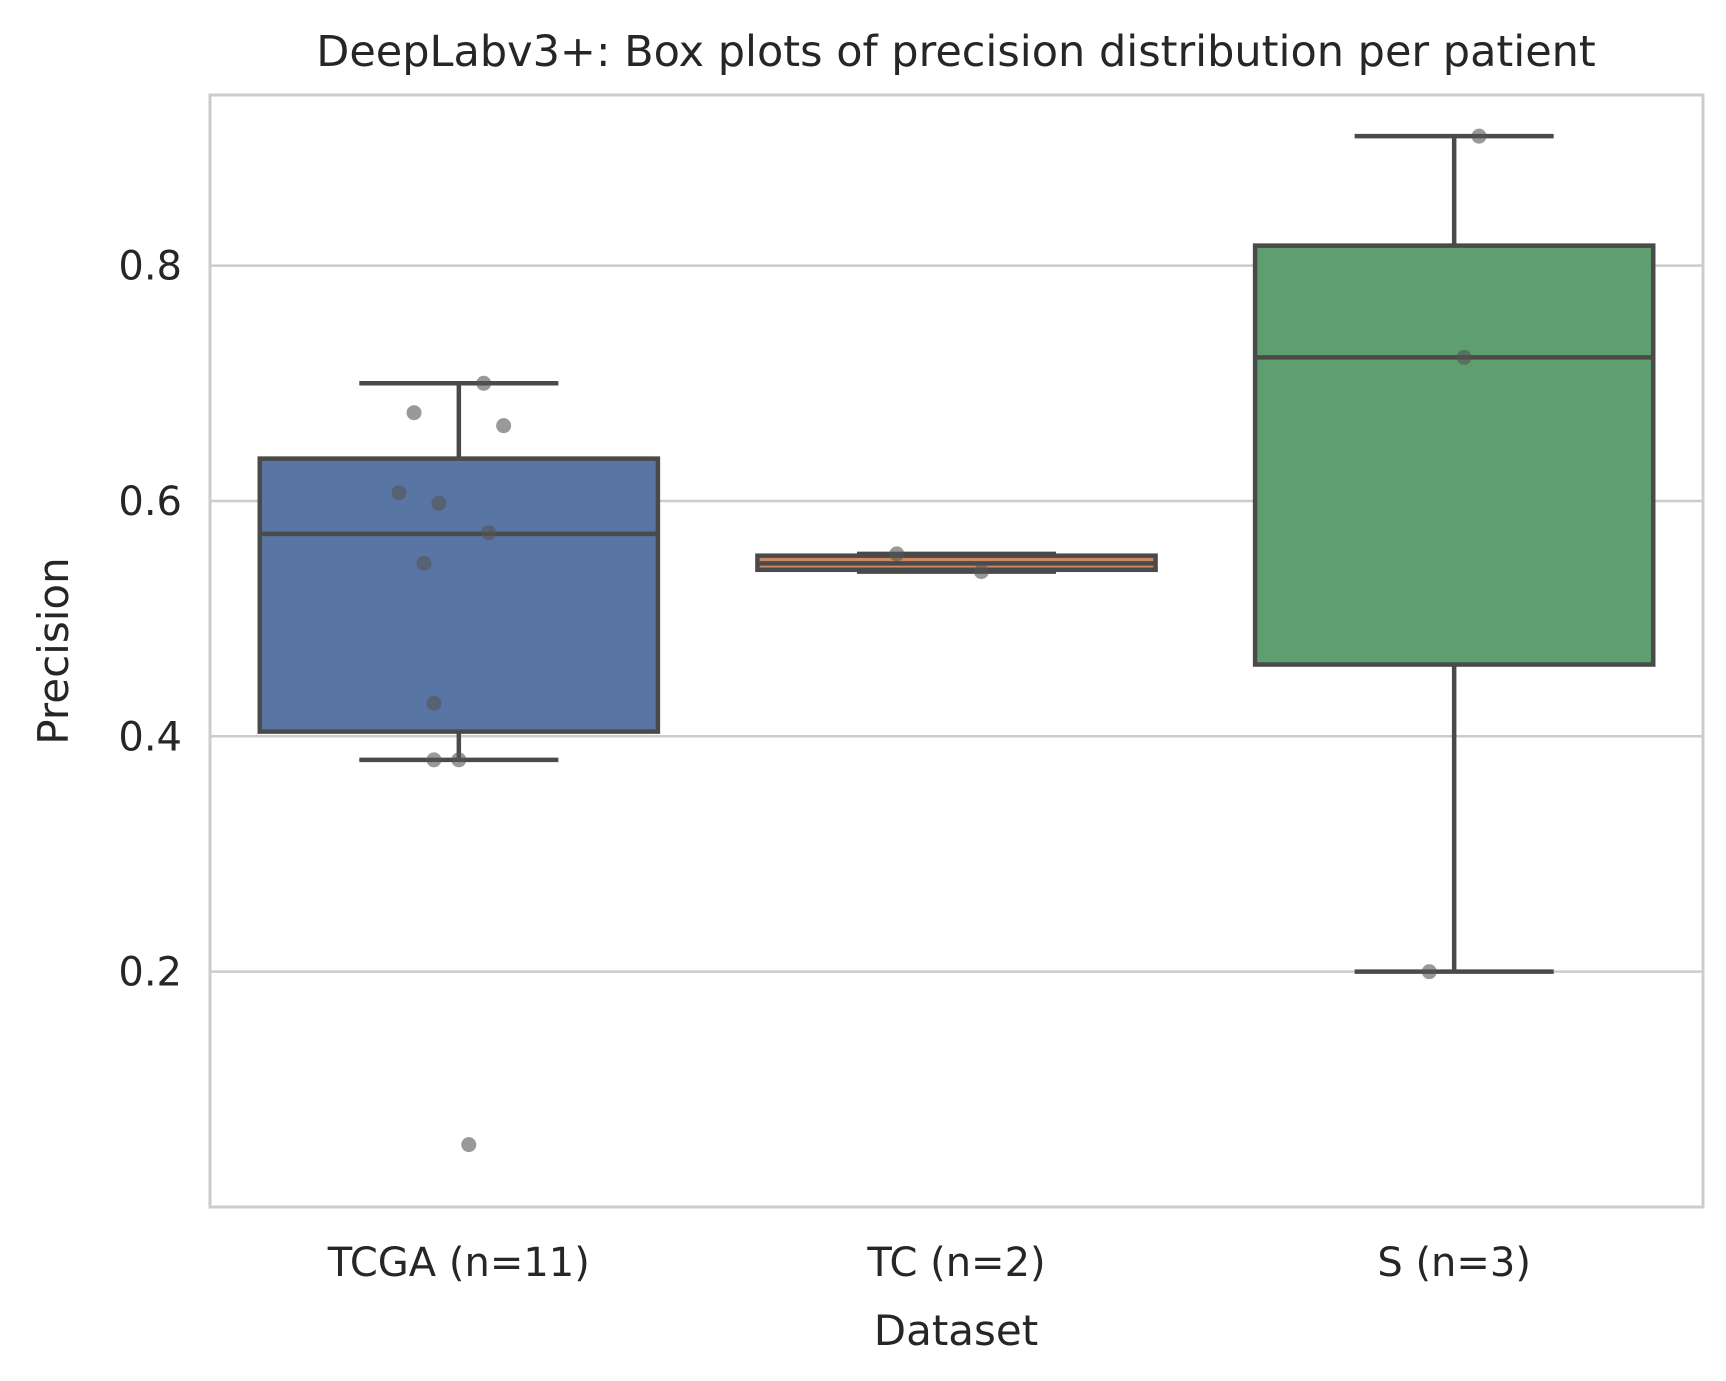 The width and height of the screenshot is (1726, 1381). Describe the element at coordinates (150, 267) in the screenshot. I see `y-tick-label: 0.8` at that location.